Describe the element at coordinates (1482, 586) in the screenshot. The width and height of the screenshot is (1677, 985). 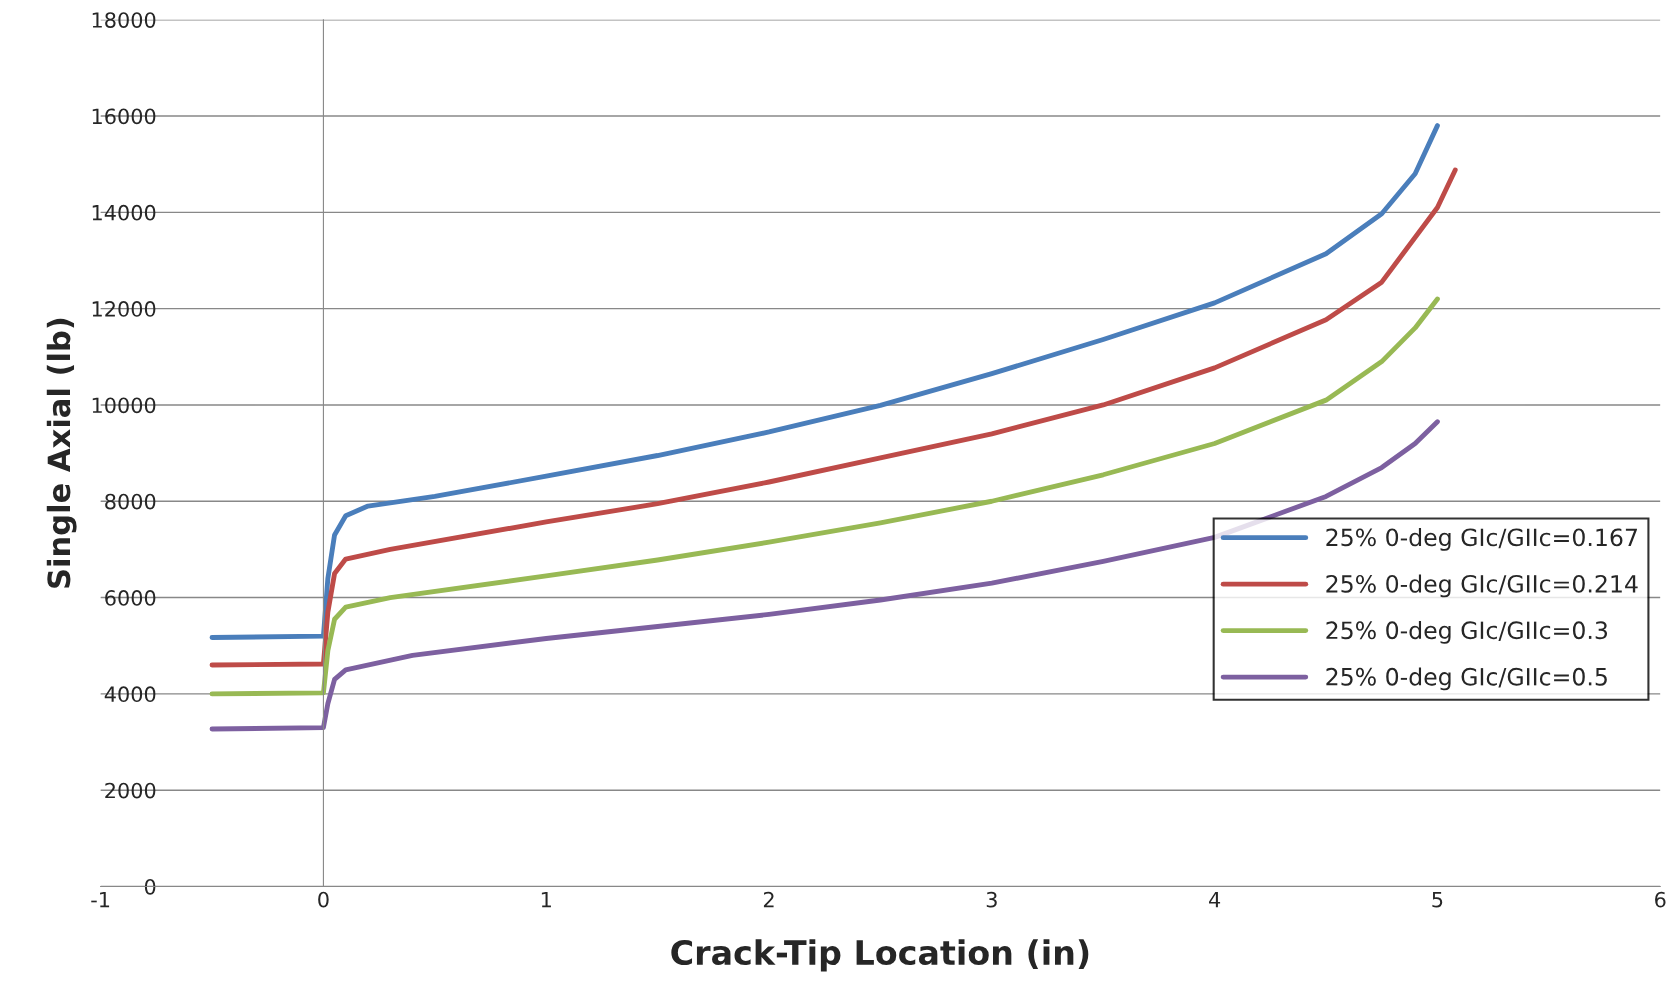
I see `legend-label: 25% 0-deg GIc/GIIc=0.214` at that location.